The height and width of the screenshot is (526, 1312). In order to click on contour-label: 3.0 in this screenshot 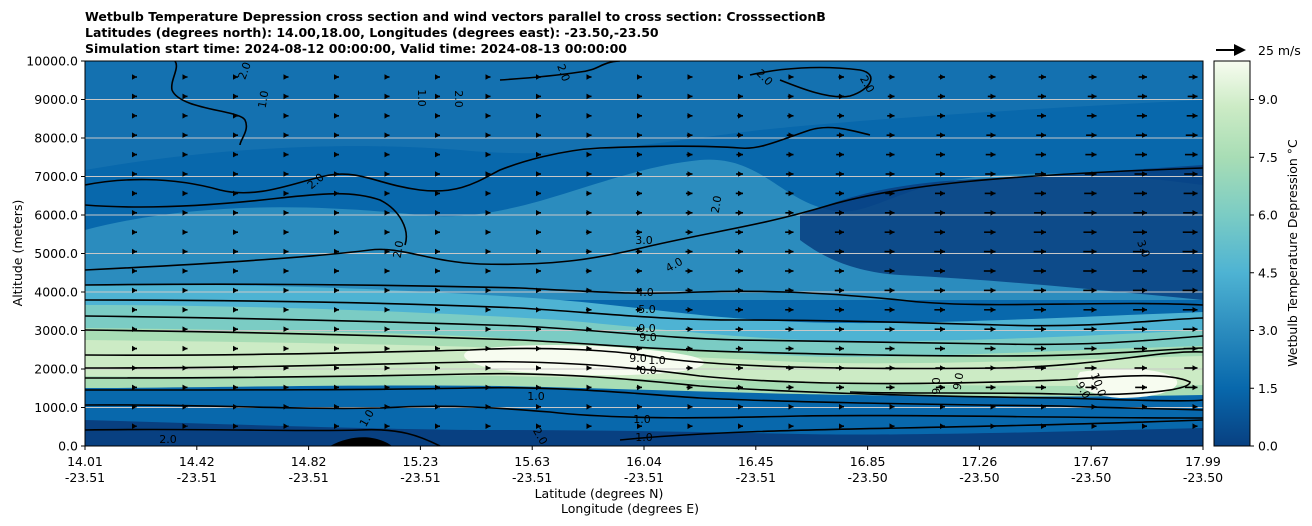, I will do `click(1143, 248)`.